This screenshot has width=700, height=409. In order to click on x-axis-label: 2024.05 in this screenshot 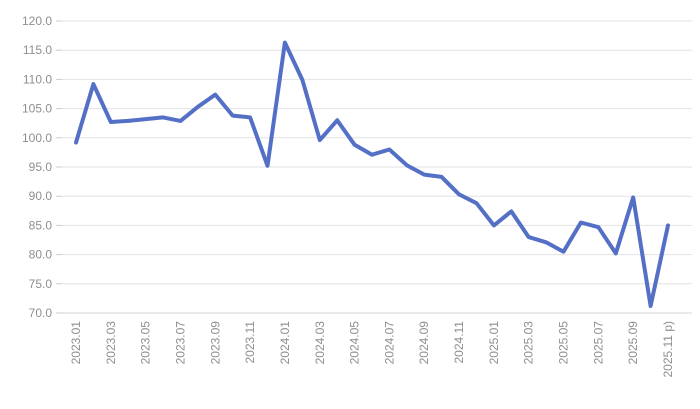, I will do `click(355, 343)`.